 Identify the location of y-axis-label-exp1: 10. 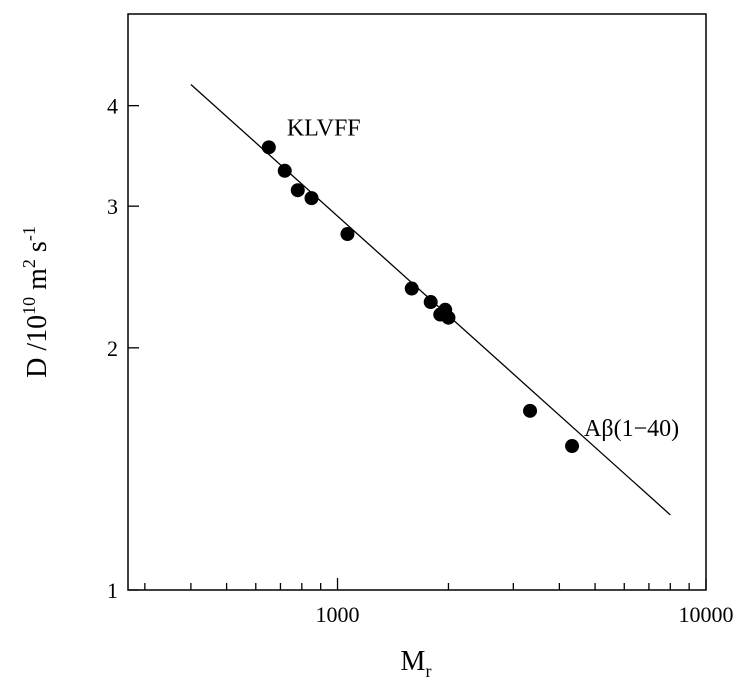
(29, 306).